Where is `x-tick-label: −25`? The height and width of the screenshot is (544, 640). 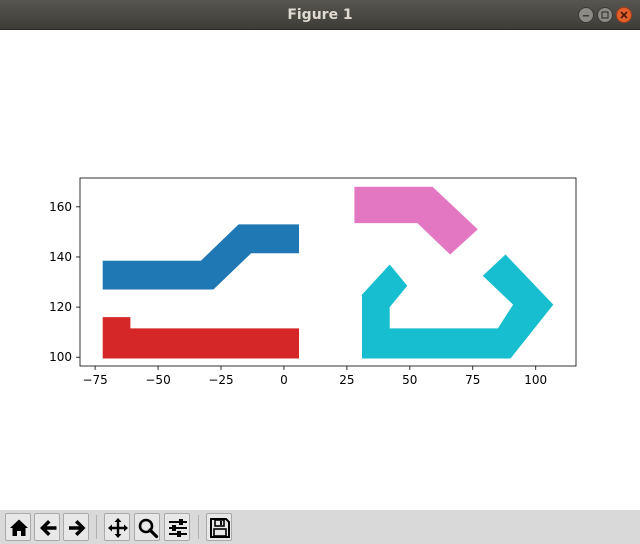
x-tick-label: −25 is located at coordinates (220, 380).